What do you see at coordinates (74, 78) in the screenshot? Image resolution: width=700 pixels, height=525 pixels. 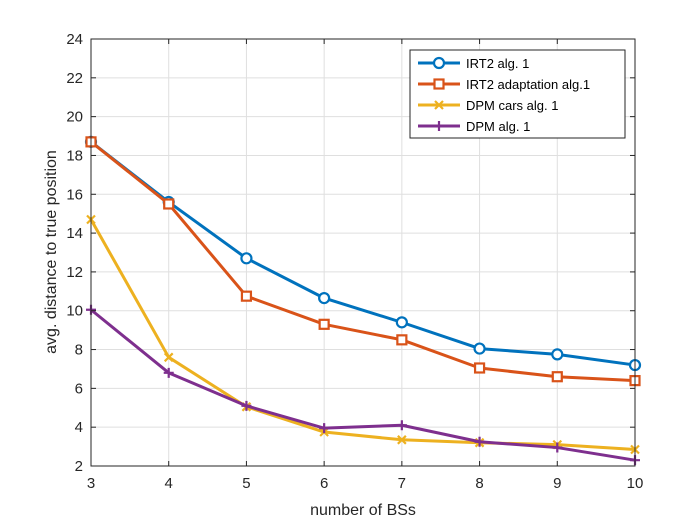 I see `y-tick-label: 22` at bounding box center [74, 78].